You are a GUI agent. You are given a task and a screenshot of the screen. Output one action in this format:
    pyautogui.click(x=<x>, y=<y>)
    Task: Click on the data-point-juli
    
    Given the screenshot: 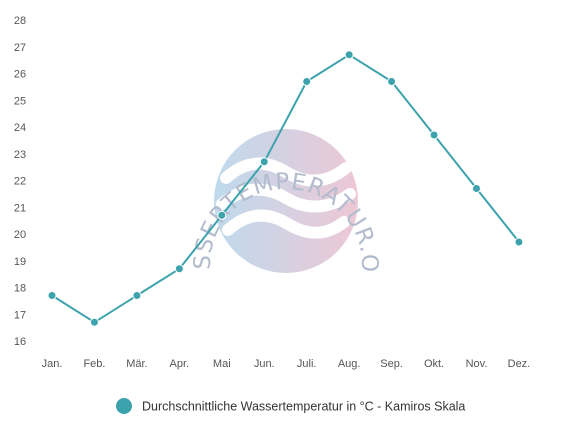 What is the action you would take?
    pyautogui.click(x=307, y=82)
    